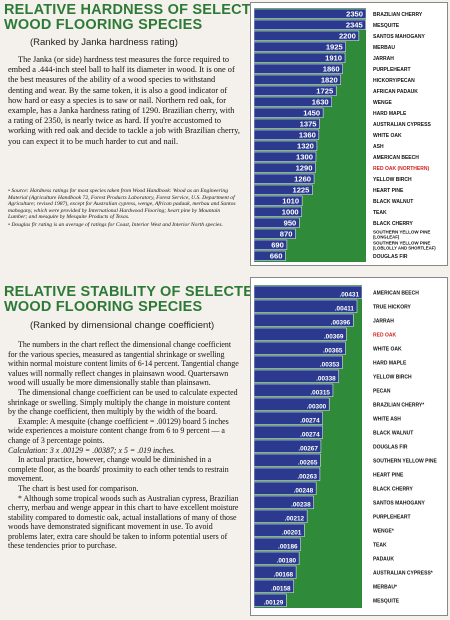 This screenshot has height=620, width=450. Describe the element at coordinates (104, 42) in the screenshot. I see `hardness-subtitle: (Ranked by Janka hardness rating)` at that location.